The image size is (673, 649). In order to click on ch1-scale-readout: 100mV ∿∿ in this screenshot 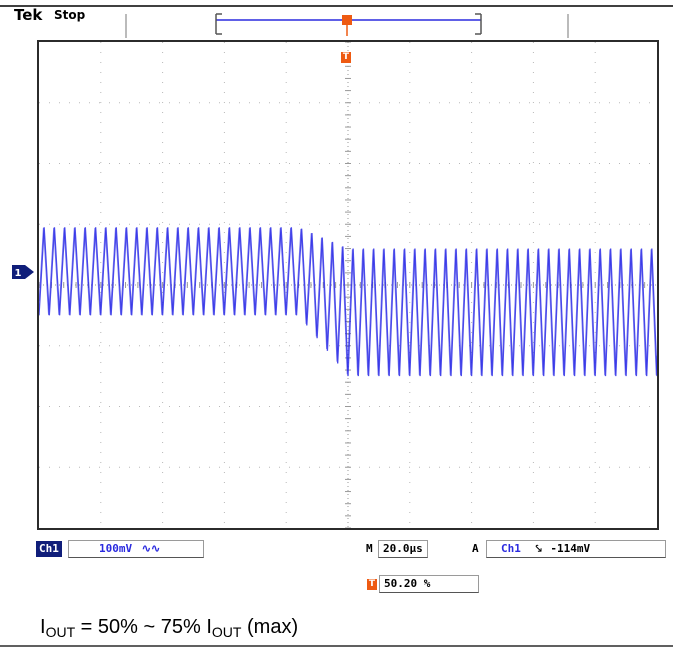, I will do `click(136, 549)`.